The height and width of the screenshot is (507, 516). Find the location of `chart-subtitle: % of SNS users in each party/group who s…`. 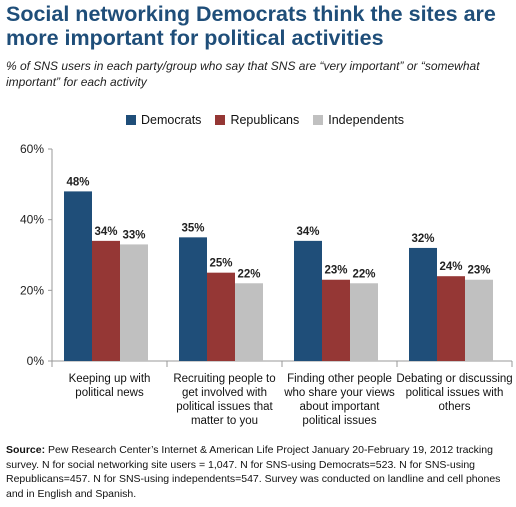

chart-subtitle: % of SNS users in each party/group who s… is located at coordinates (243, 74).